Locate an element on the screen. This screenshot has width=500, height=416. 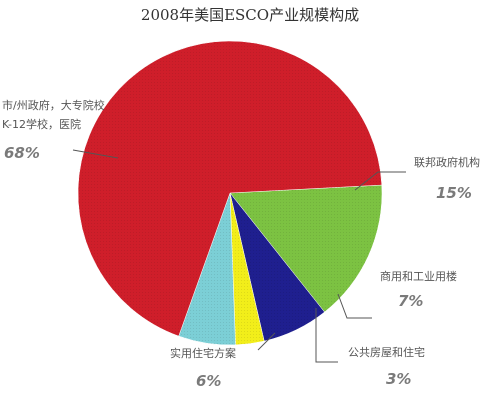
slice-value-federal: 15% is located at coordinates (454, 193).